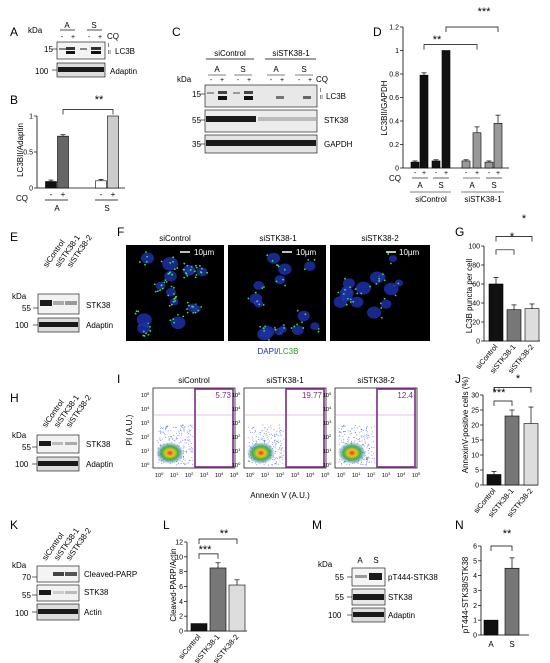  What do you see at coordinates (19, 296) in the screenshot?
I see `panel-e-kda: kDa` at bounding box center [19, 296].